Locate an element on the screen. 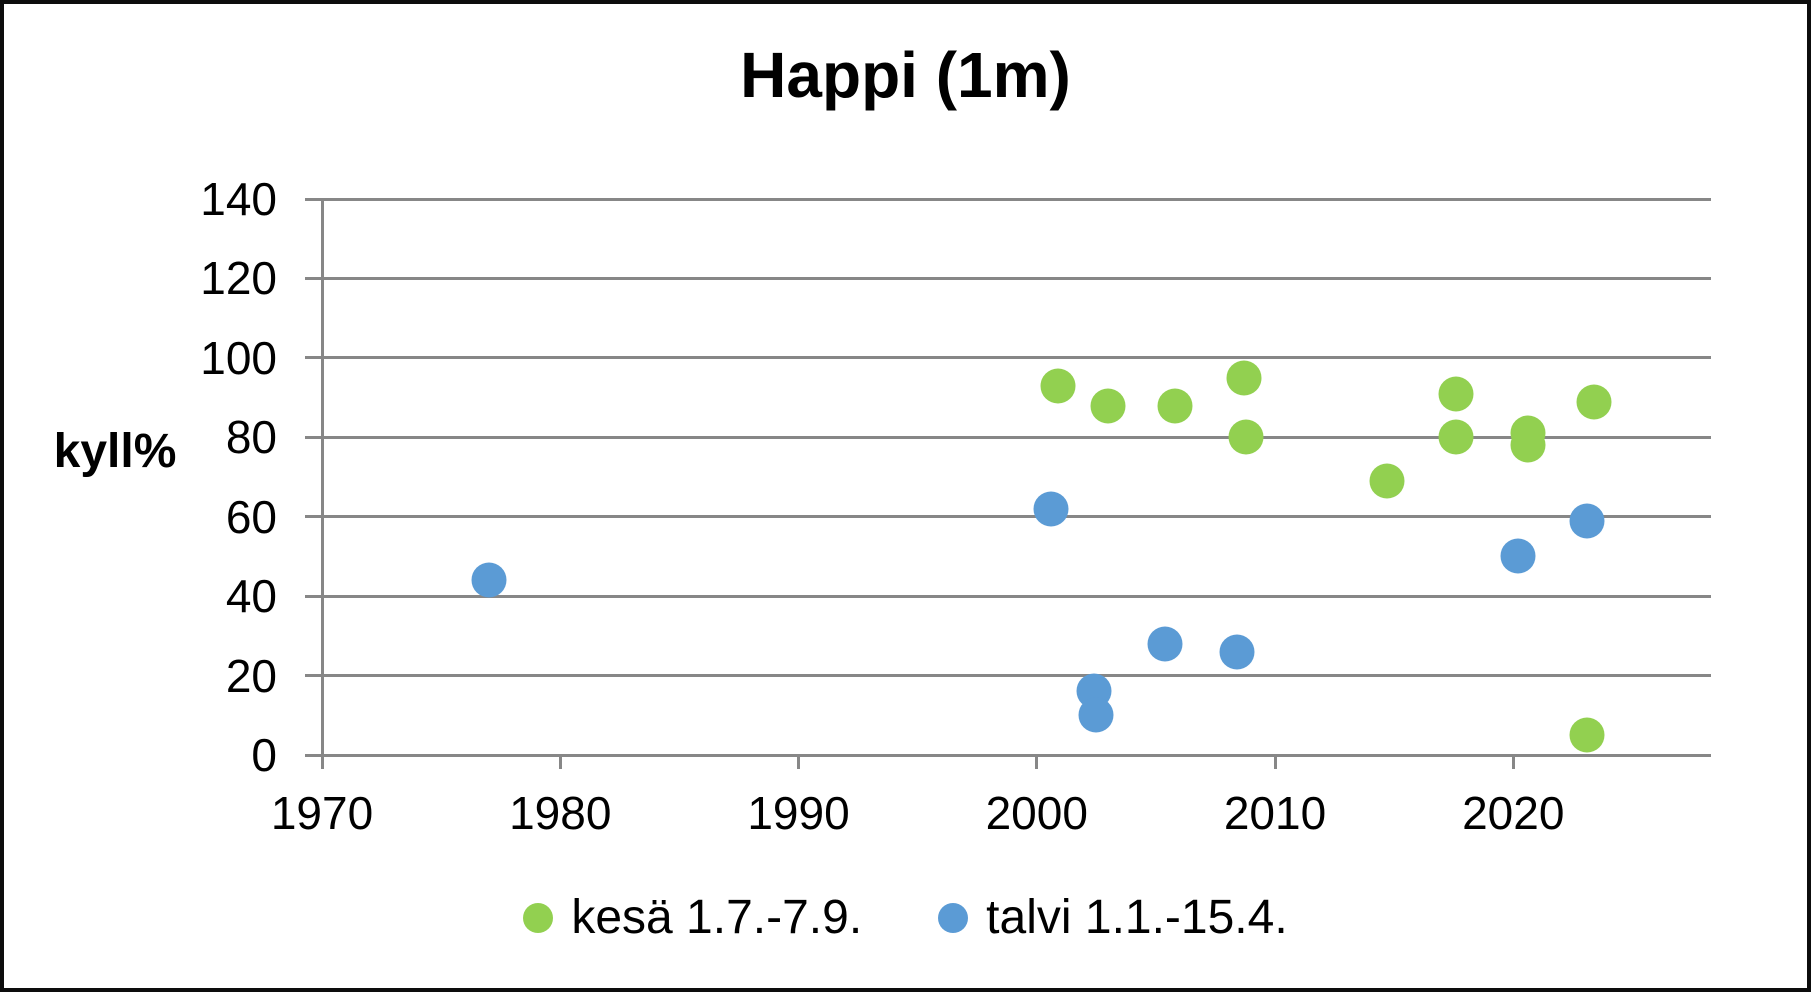 The width and height of the screenshot is (1811, 992). x-tick-2020 is located at coordinates (1513, 762).